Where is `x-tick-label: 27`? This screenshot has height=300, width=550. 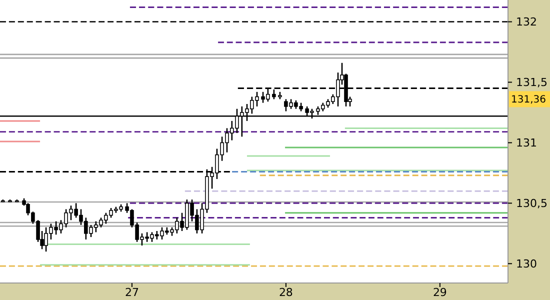 x-tick-label: 27 is located at coordinates (131, 292).